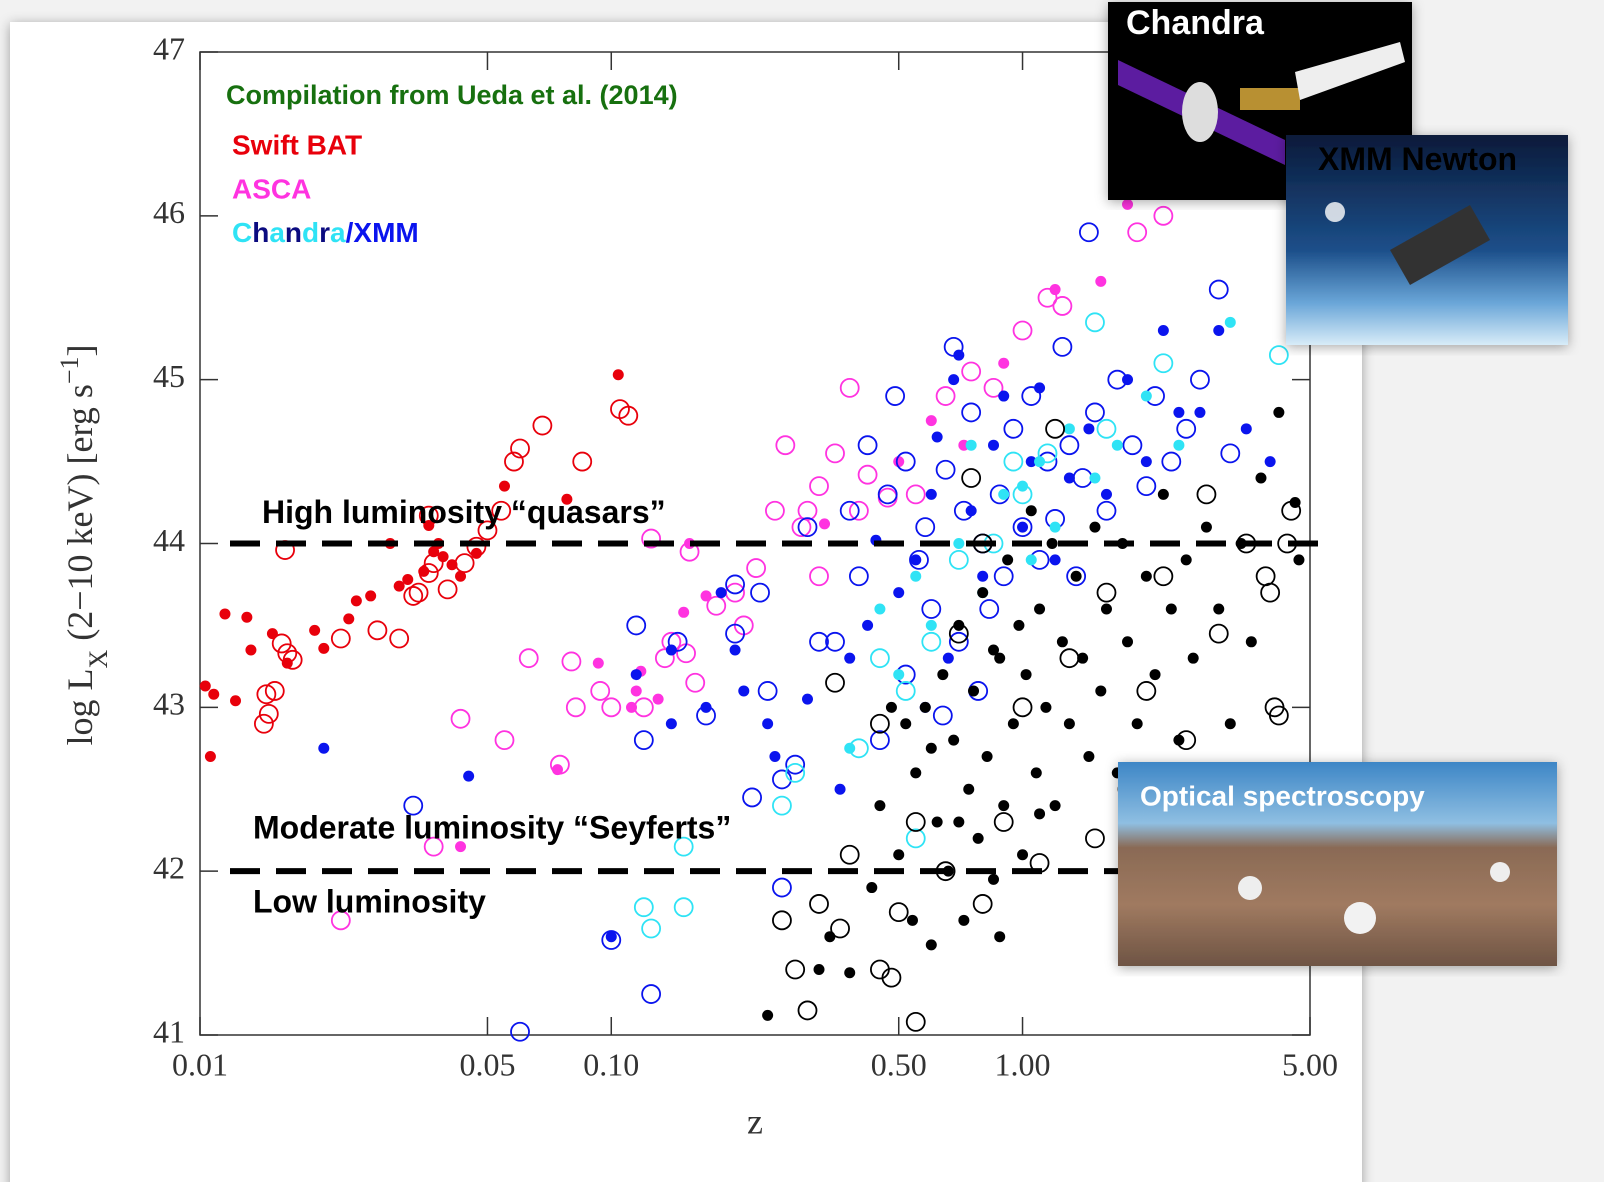 The width and height of the screenshot is (1604, 1182). What do you see at coordinates (69, 370) in the screenshot?
I see `y-axis-label-part: −1` at bounding box center [69, 370].